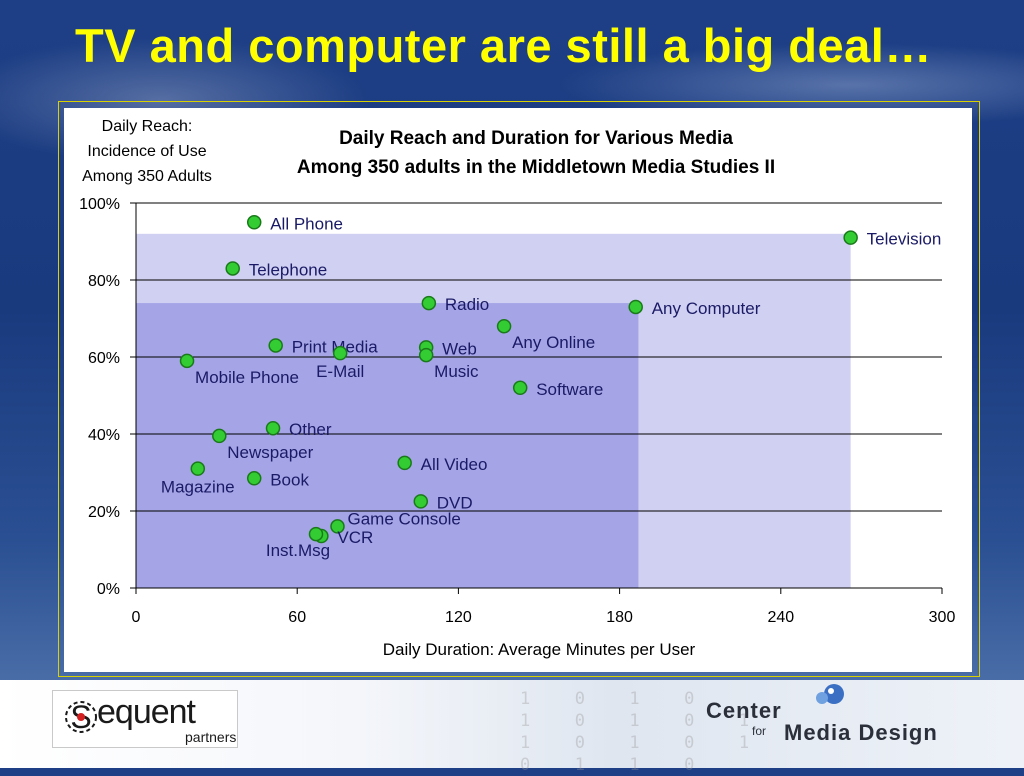  Describe the element at coordinates (340, 353) in the screenshot. I see `point-e-mail` at that location.